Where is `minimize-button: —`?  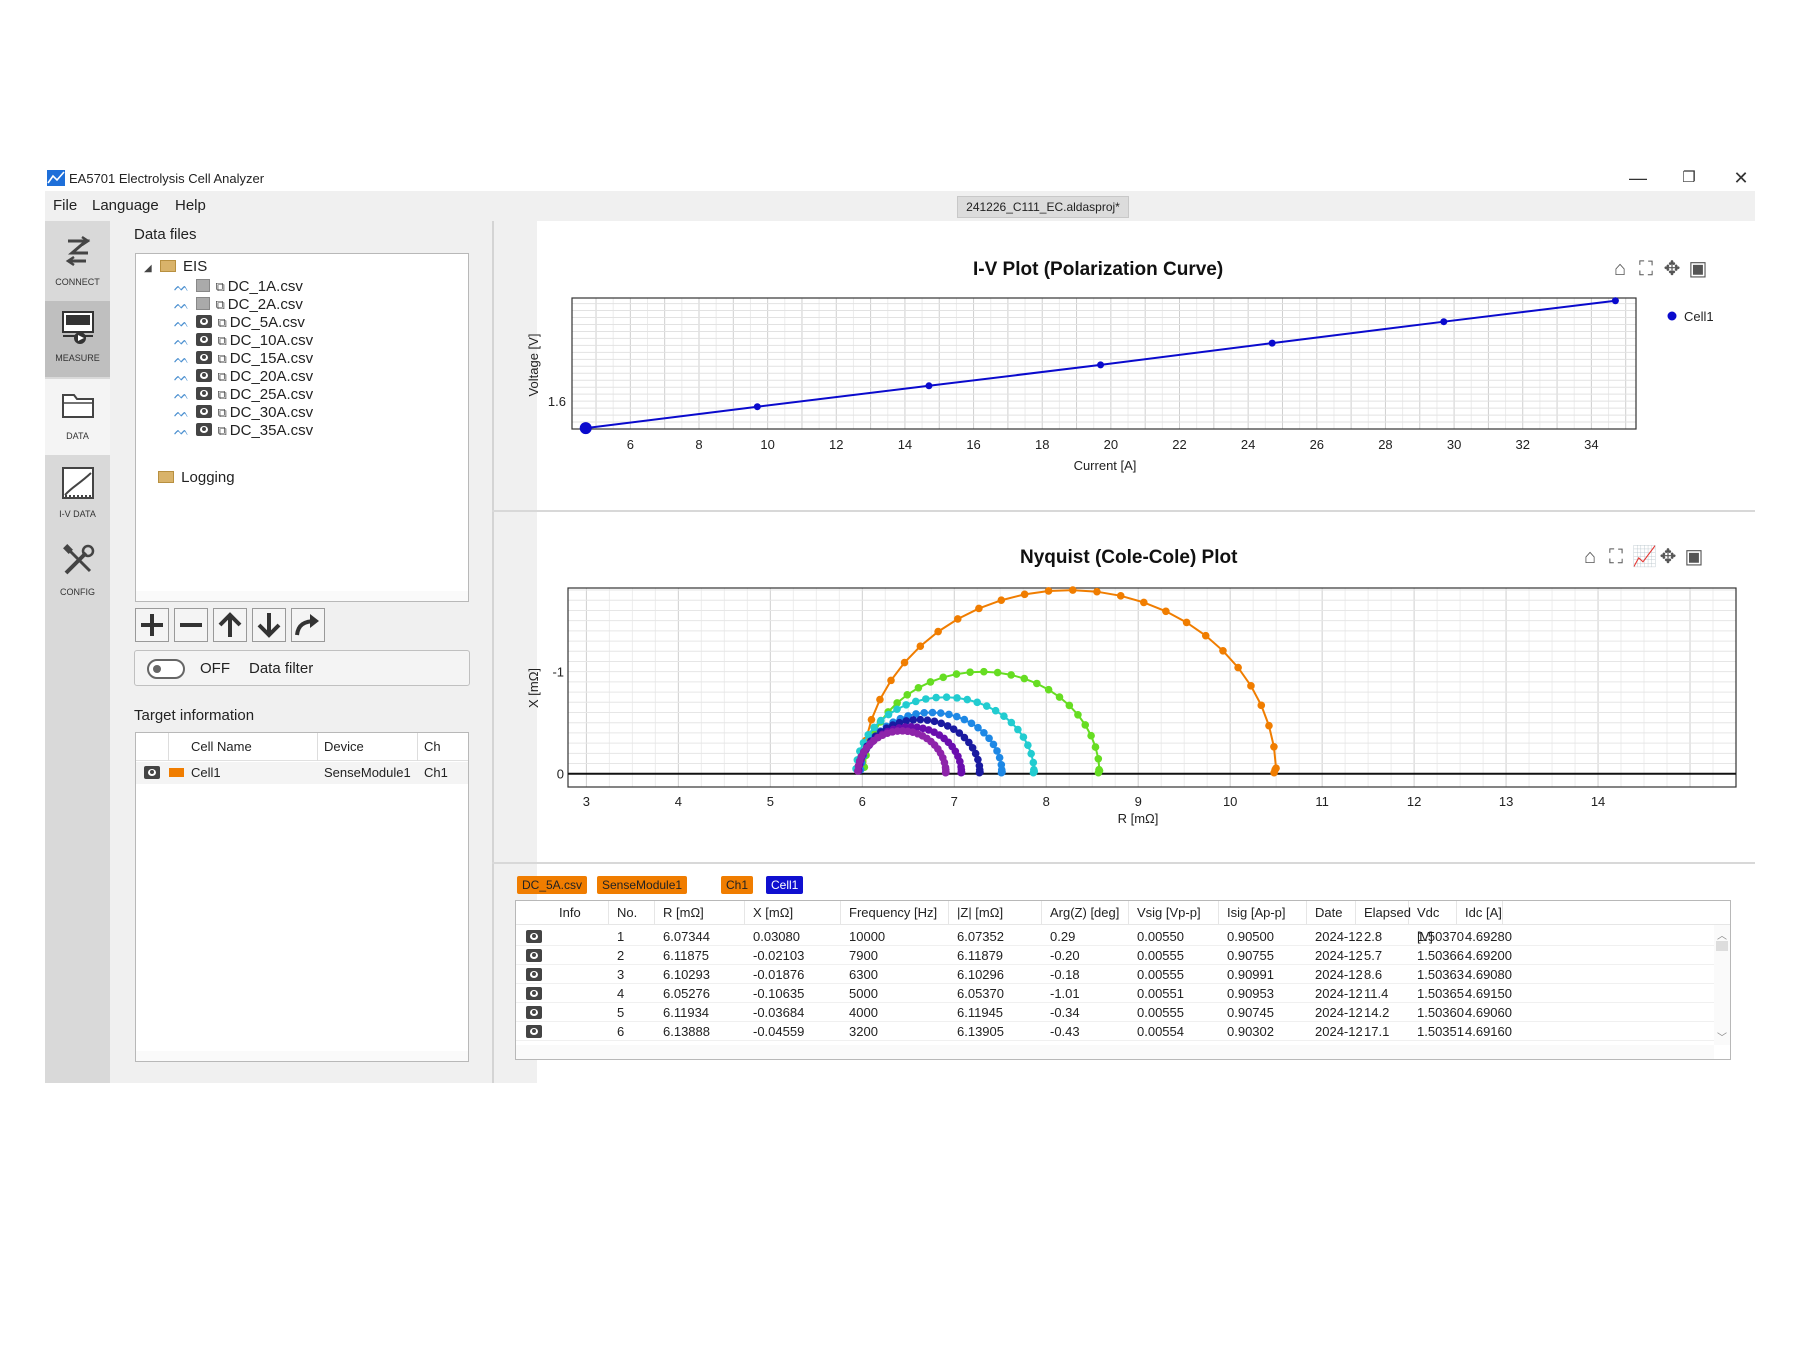
minimize-button: — is located at coordinates (1638, 178).